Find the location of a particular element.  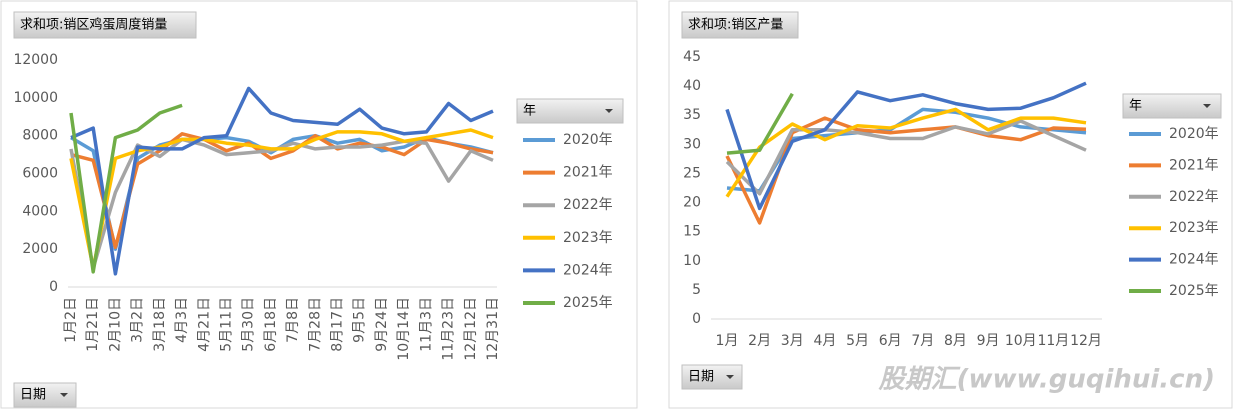

chart-title: 求和项:销区鸡蛋周度销量 is located at coordinates (93, 25).